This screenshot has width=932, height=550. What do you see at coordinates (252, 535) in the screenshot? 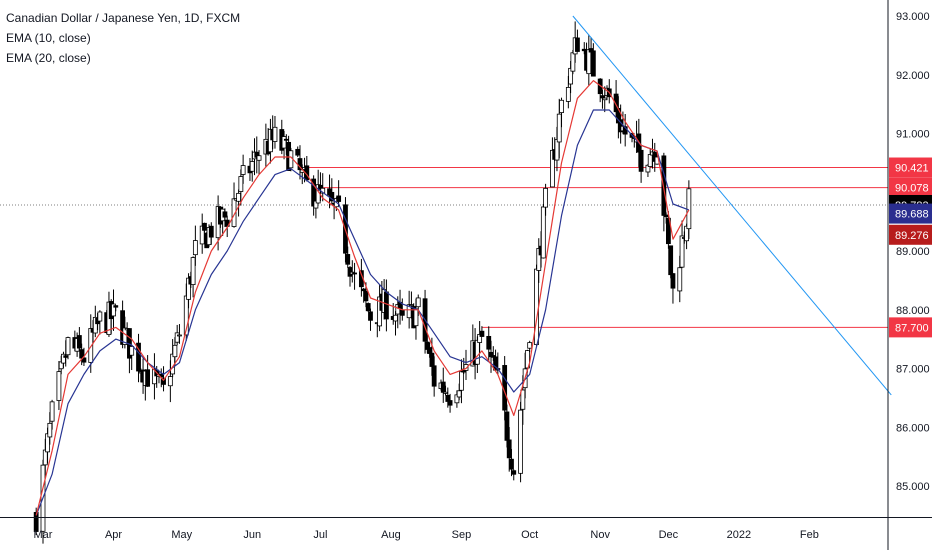
I see `x-tick-label: Jun` at bounding box center [252, 535].